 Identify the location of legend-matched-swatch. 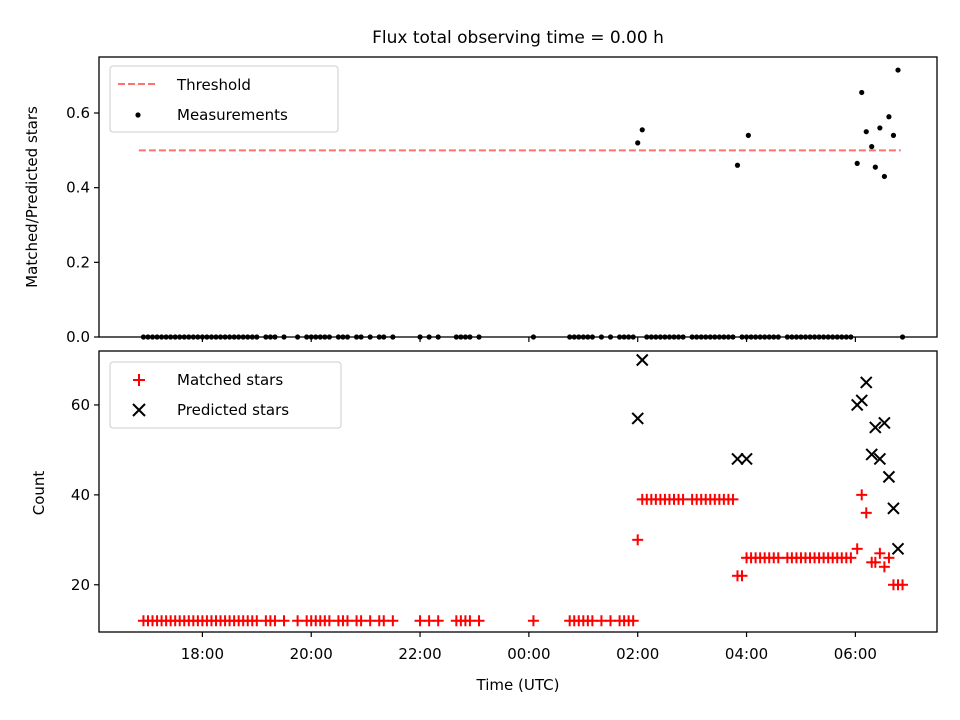
(139, 380).